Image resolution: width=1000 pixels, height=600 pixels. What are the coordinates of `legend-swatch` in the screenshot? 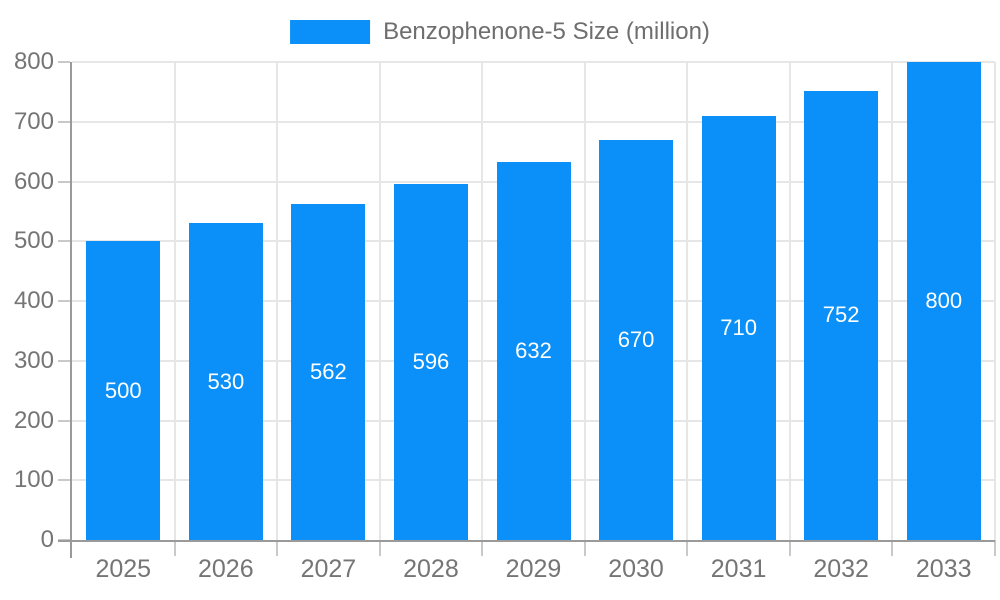 It's located at (330, 32).